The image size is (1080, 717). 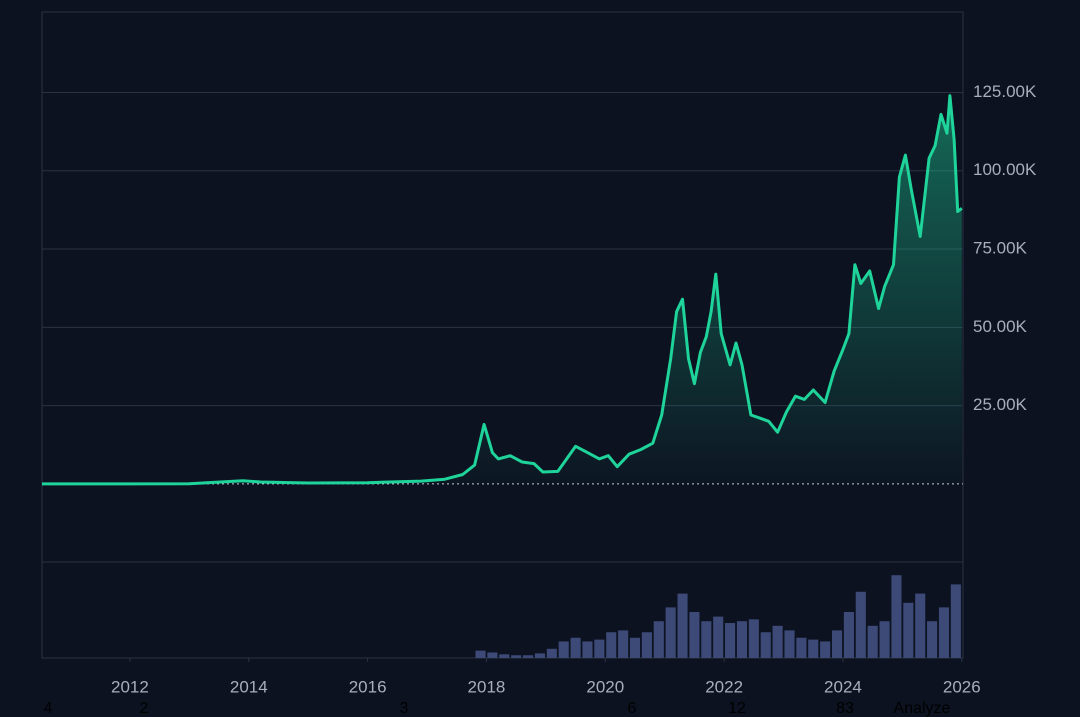 I want to click on footer-label: 4, so click(x=48, y=708).